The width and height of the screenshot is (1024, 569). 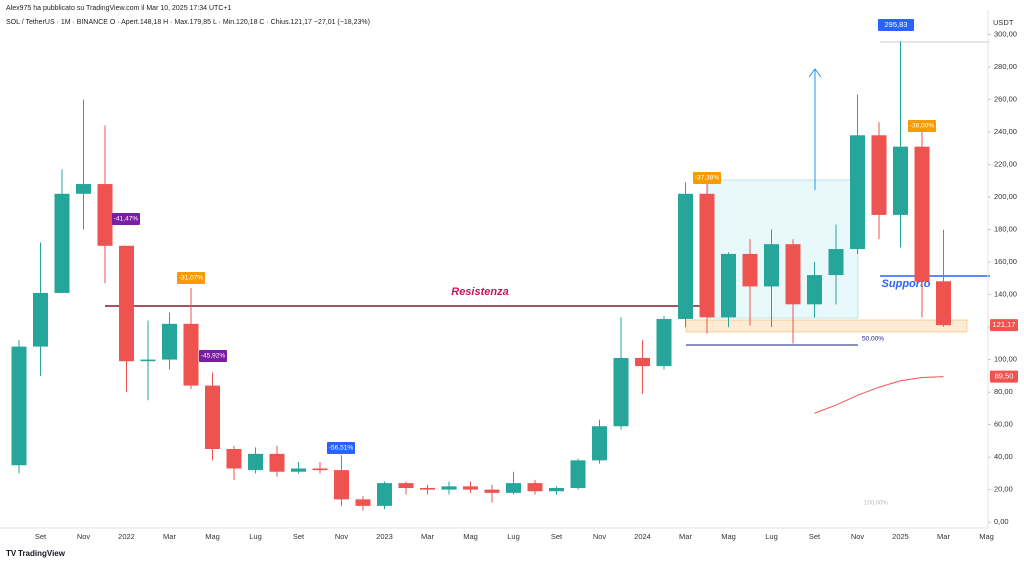 What do you see at coordinates (922, 126) in the screenshot?
I see `annotation: -36,00%` at bounding box center [922, 126].